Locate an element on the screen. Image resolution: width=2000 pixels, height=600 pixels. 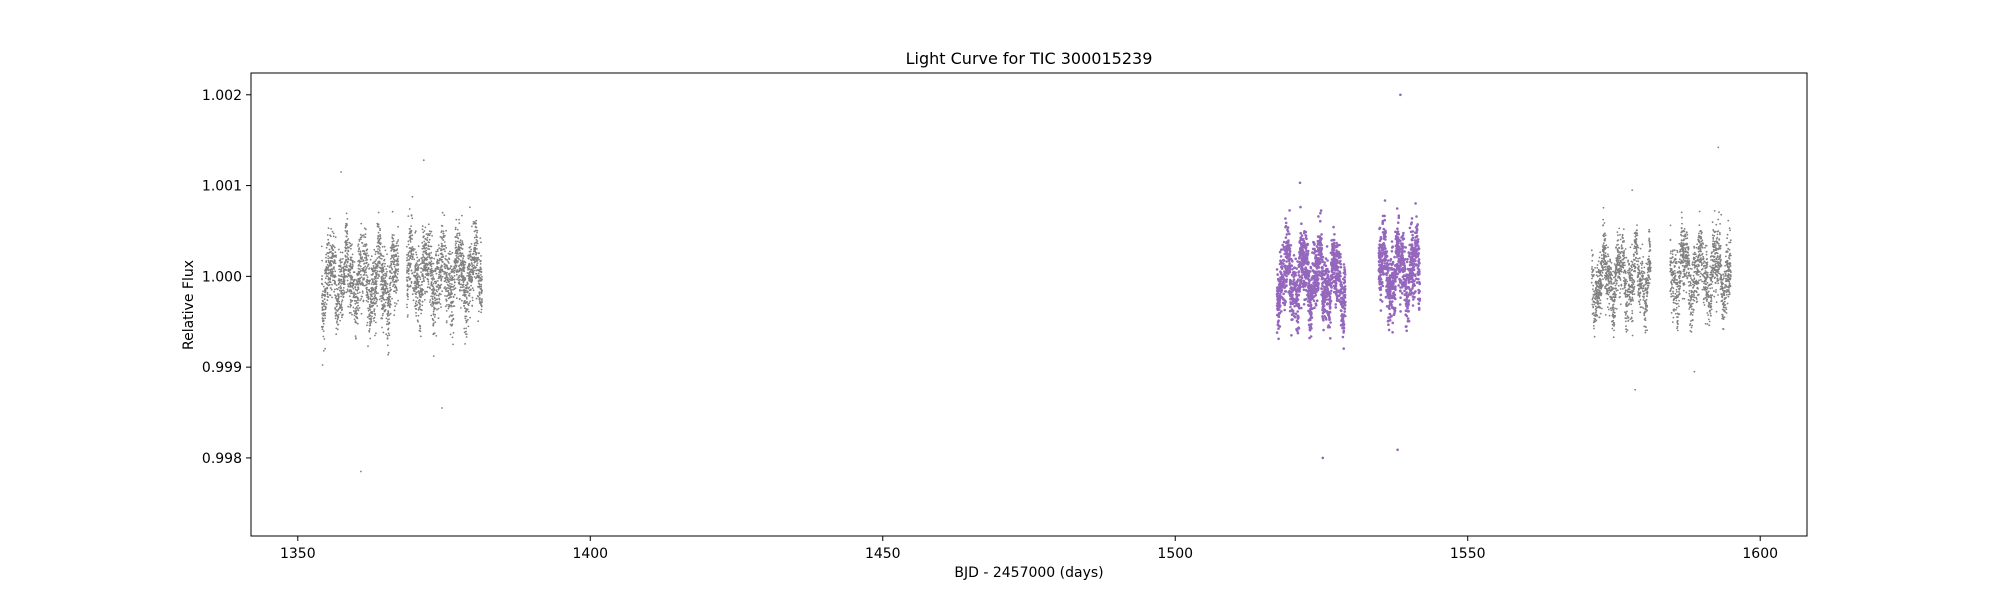
series-highlighted-sector is located at coordinates (1348, 276).